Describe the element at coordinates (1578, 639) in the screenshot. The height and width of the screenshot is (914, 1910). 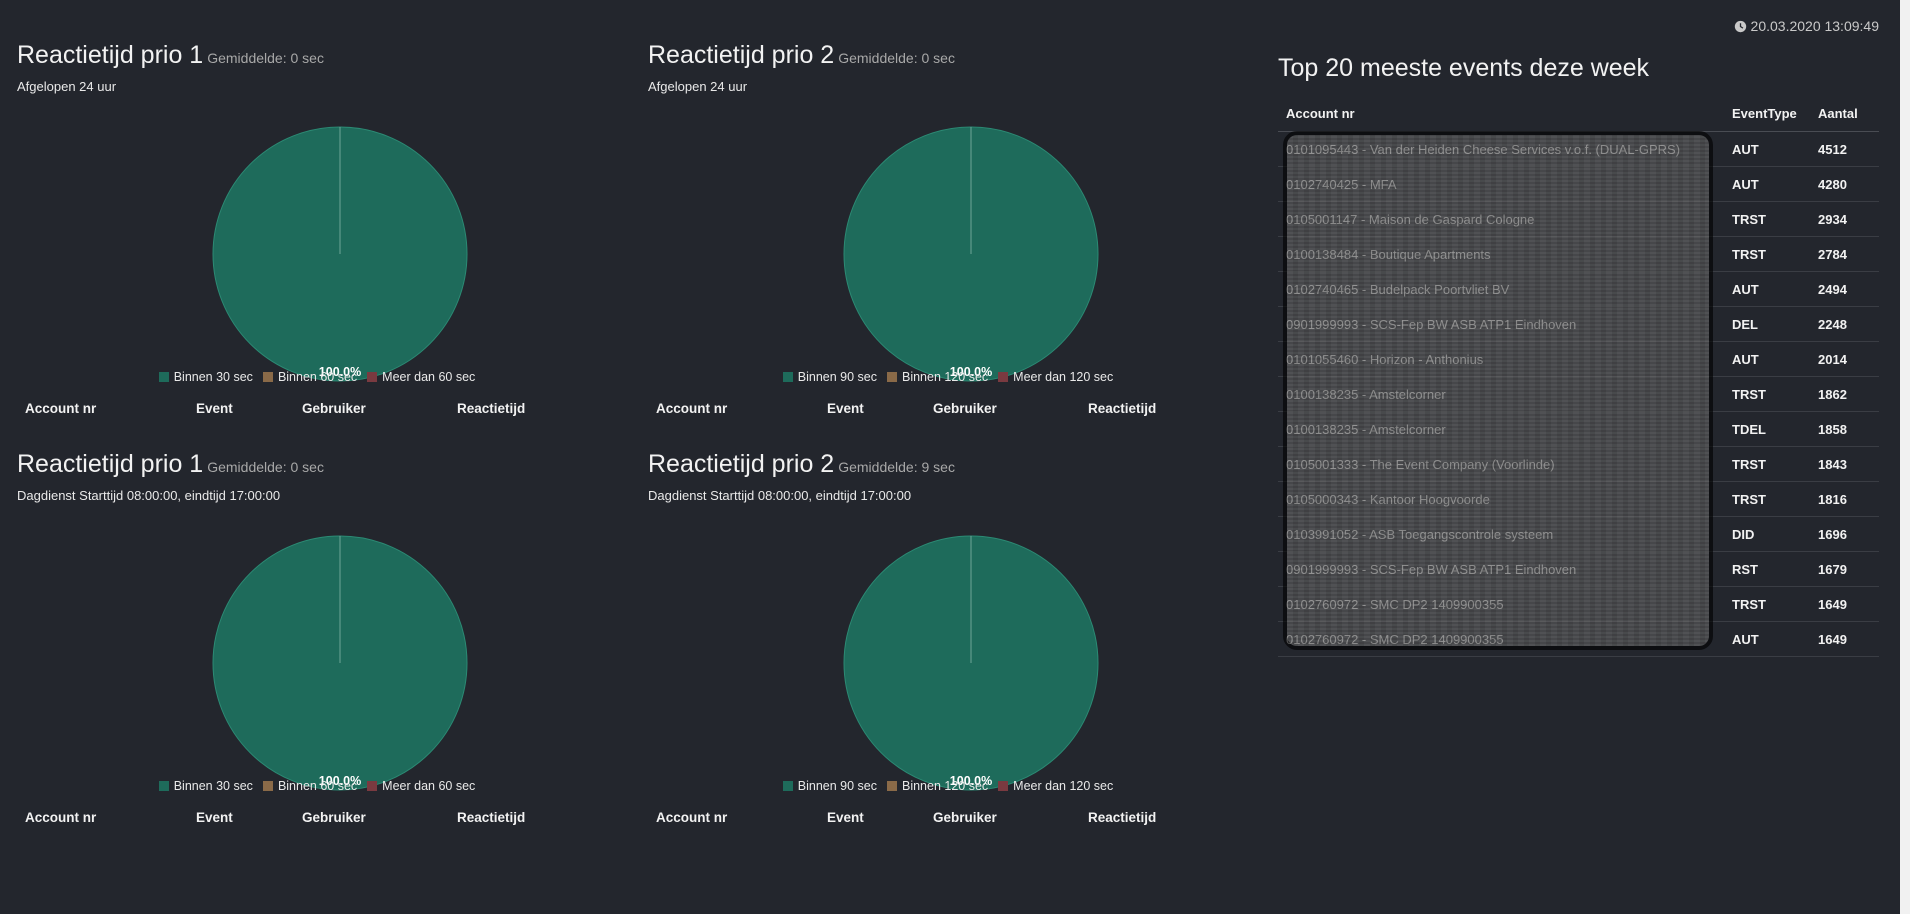
I see `table-row: 0102760972 - SMC DP2 1409900355 AUT 1649` at that location.